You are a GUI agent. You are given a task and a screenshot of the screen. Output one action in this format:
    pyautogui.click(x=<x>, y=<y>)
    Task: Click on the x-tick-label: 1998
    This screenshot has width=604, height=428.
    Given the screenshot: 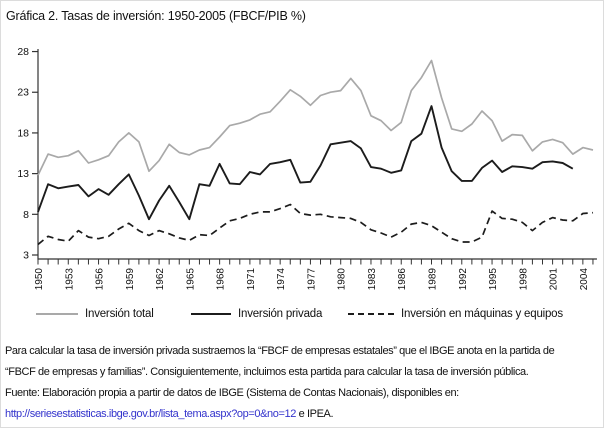 What is the action you would take?
    pyautogui.click(x=523, y=279)
    